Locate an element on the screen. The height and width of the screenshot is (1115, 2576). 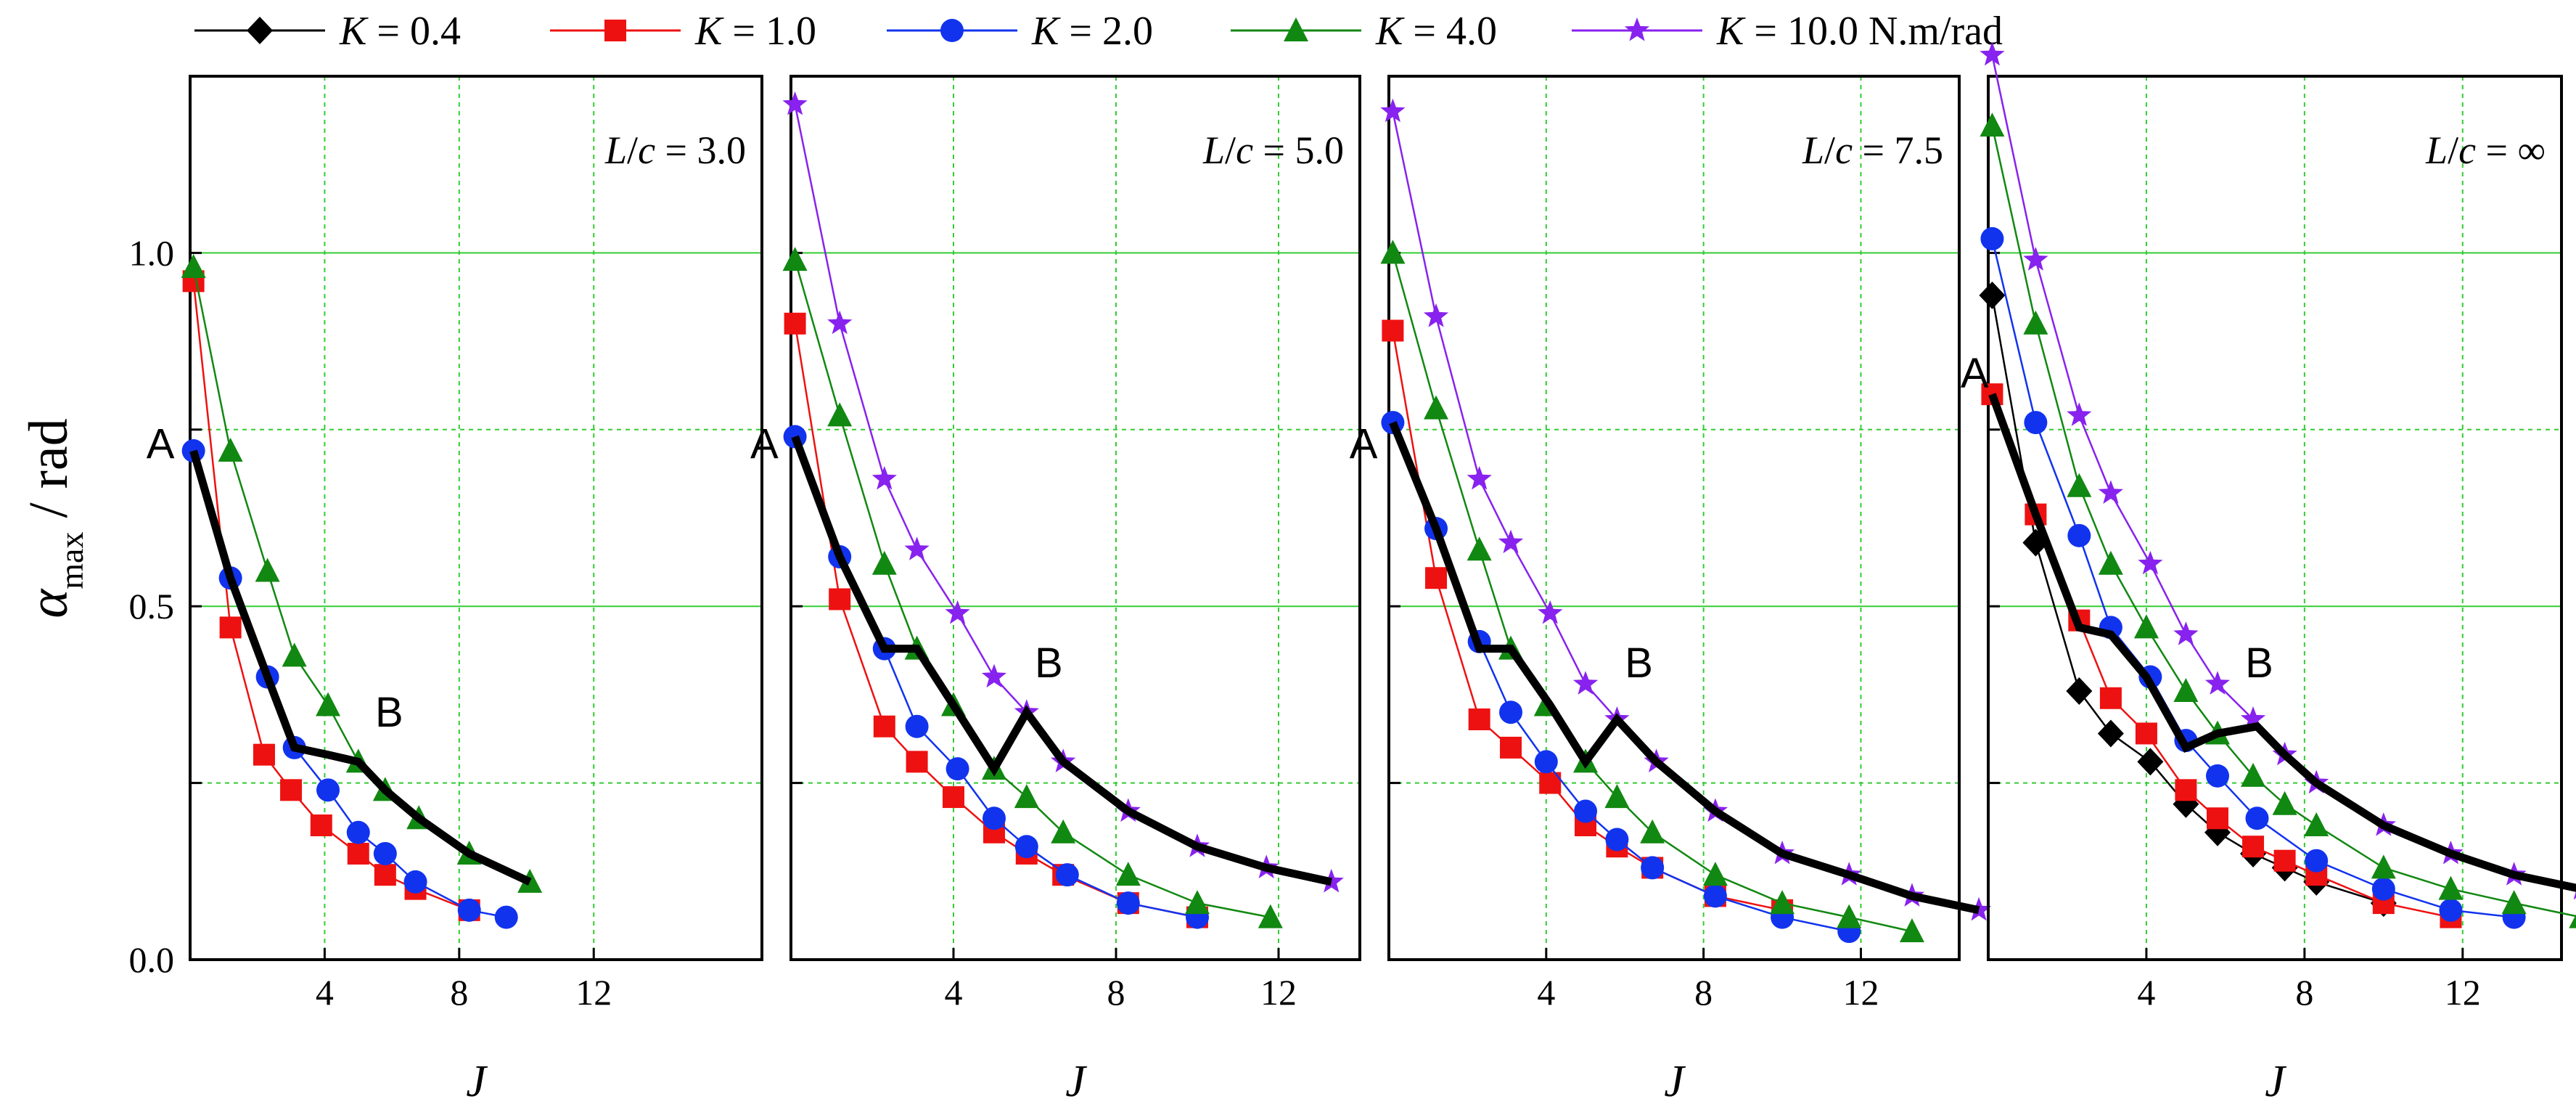
legend-item-K4.0: K = 4.0 is located at coordinates (1364, 32).